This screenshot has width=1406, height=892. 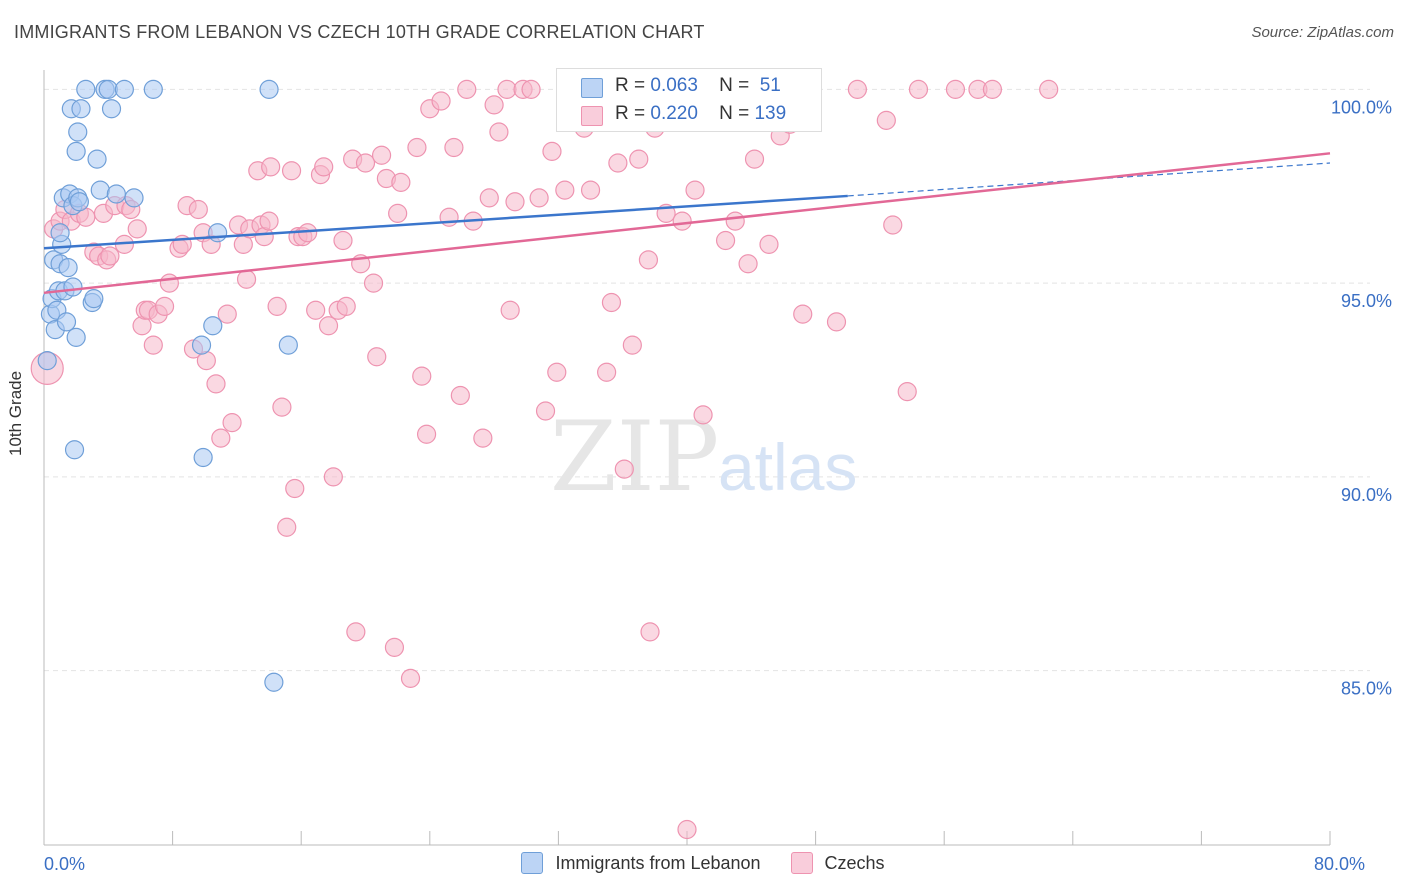 What do you see at coordinates (630, 85) in the screenshot?
I see `r-label: R =` at bounding box center [630, 85].